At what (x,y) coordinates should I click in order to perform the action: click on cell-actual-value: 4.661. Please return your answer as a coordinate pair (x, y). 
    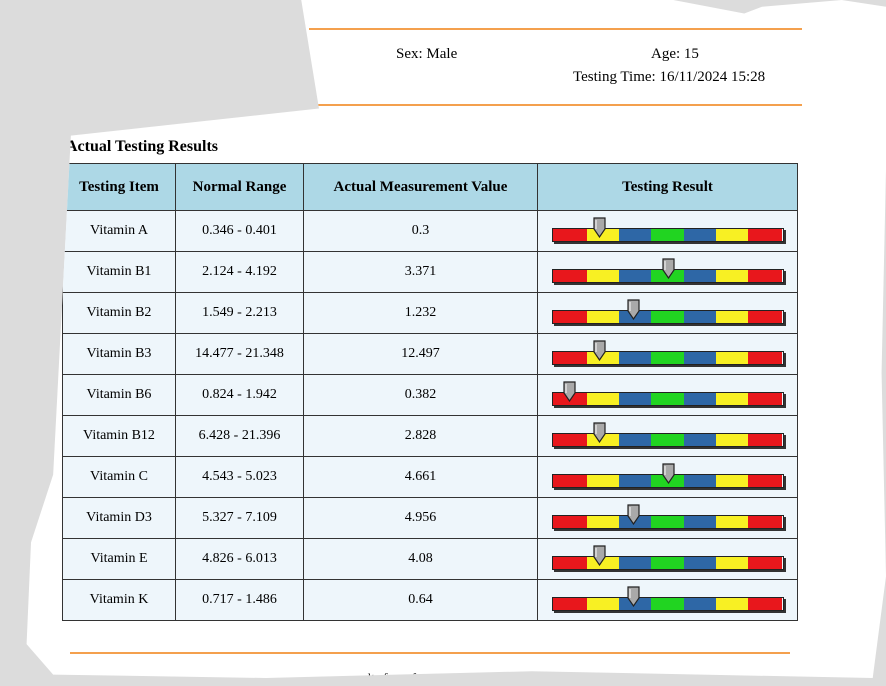
    Looking at the image, I should click on (420, 477).